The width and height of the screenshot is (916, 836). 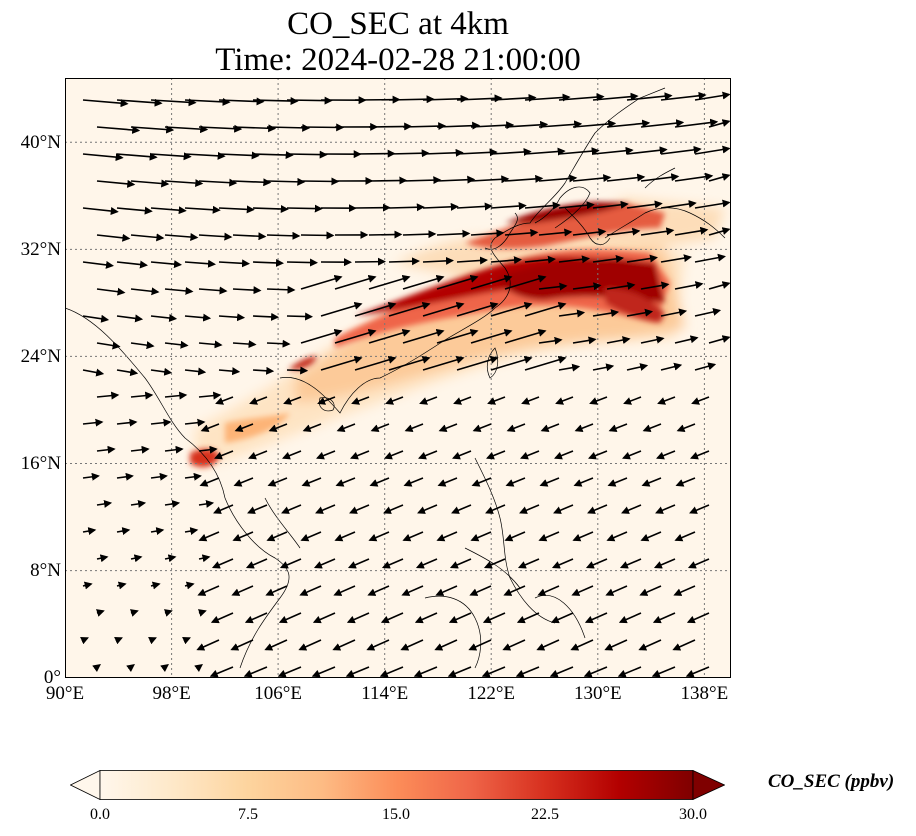 What do you see at coordinates (545, 814) in the screenshot?
I see `colorbar-tick-label: 22.5` at bounding box center [545, 814].